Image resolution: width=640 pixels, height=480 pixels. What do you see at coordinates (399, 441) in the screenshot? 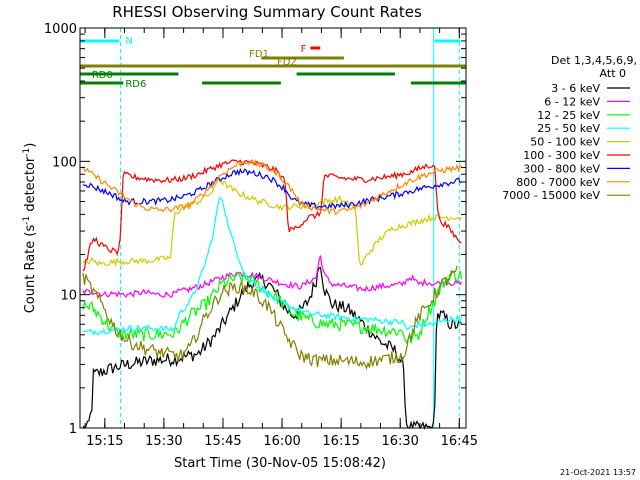
I see `x-tick-label: 16:30` at bounding box center [399, 441].